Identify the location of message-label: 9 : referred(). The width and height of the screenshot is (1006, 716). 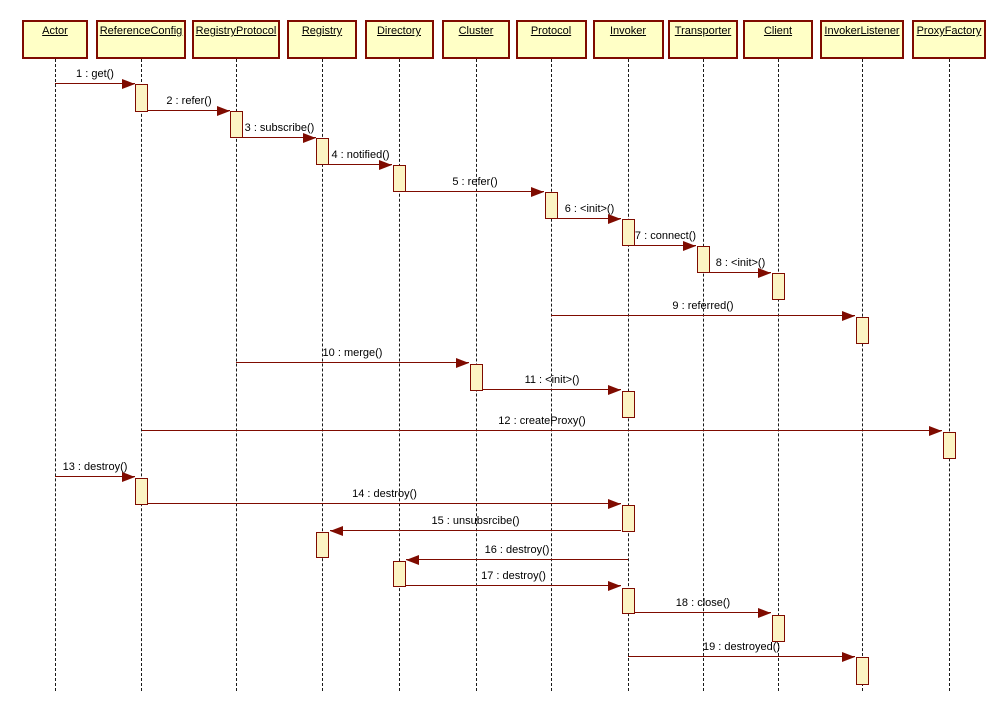
(703, 306).